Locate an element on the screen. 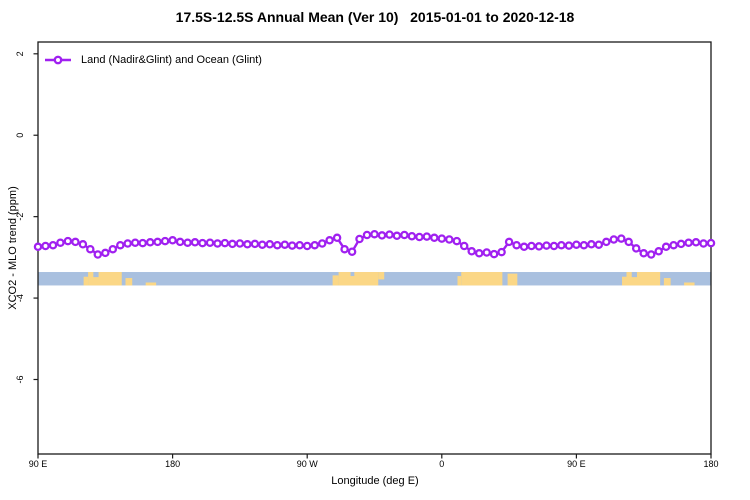 This screenshot has width=750, height=500. x-tick-label: 0 is located at coordinates (441, 464).